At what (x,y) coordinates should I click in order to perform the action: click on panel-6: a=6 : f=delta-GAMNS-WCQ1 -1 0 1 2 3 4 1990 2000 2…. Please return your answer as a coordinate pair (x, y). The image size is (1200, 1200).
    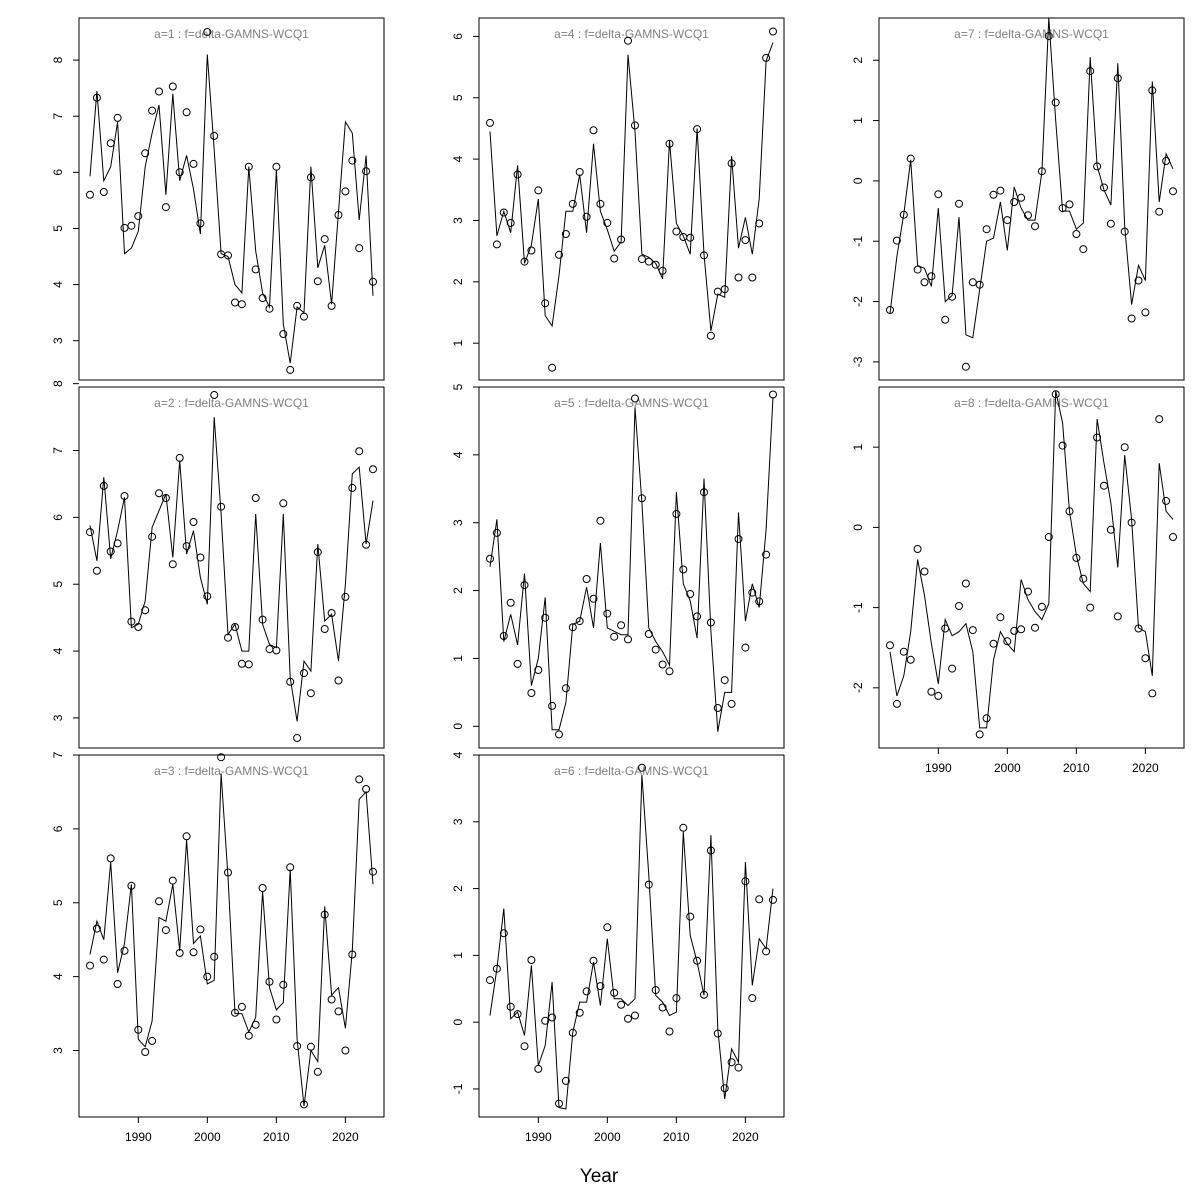
    Looking at the image, I should click on (618, 947).